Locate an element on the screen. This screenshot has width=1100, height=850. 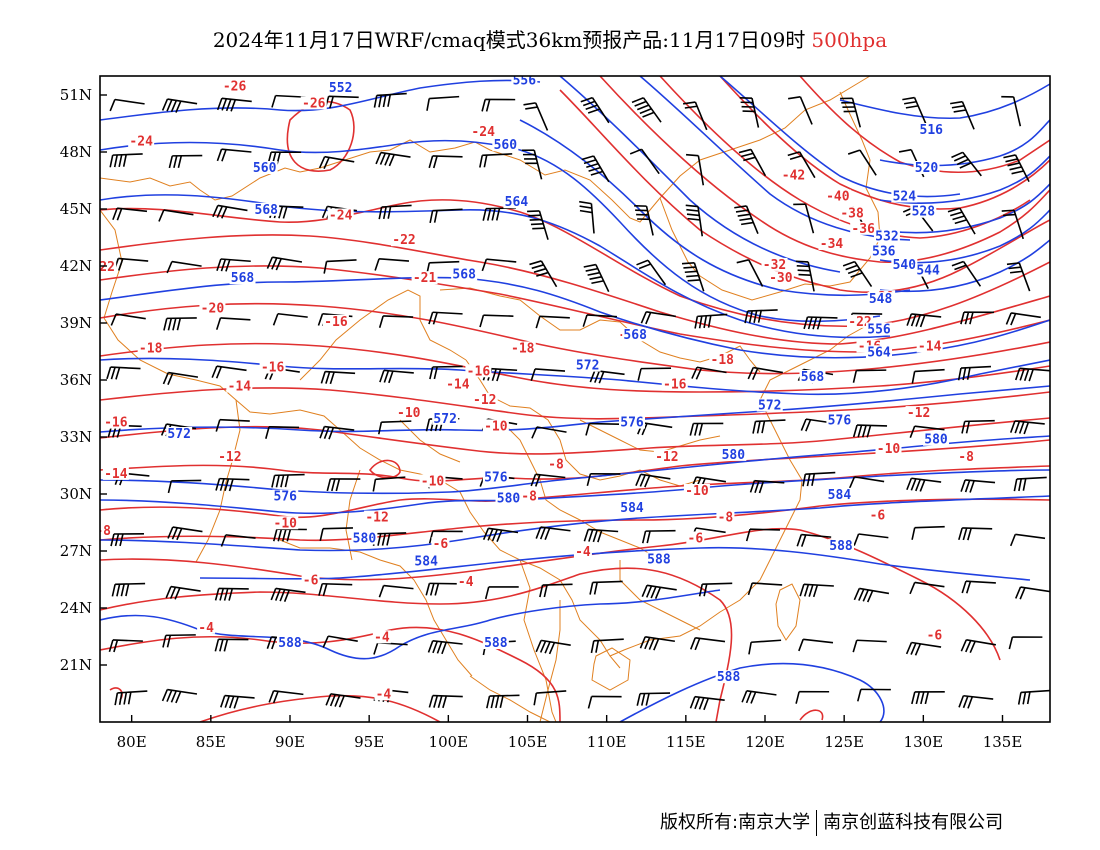
contour-label: 552 is located at coordinates (340, 88).